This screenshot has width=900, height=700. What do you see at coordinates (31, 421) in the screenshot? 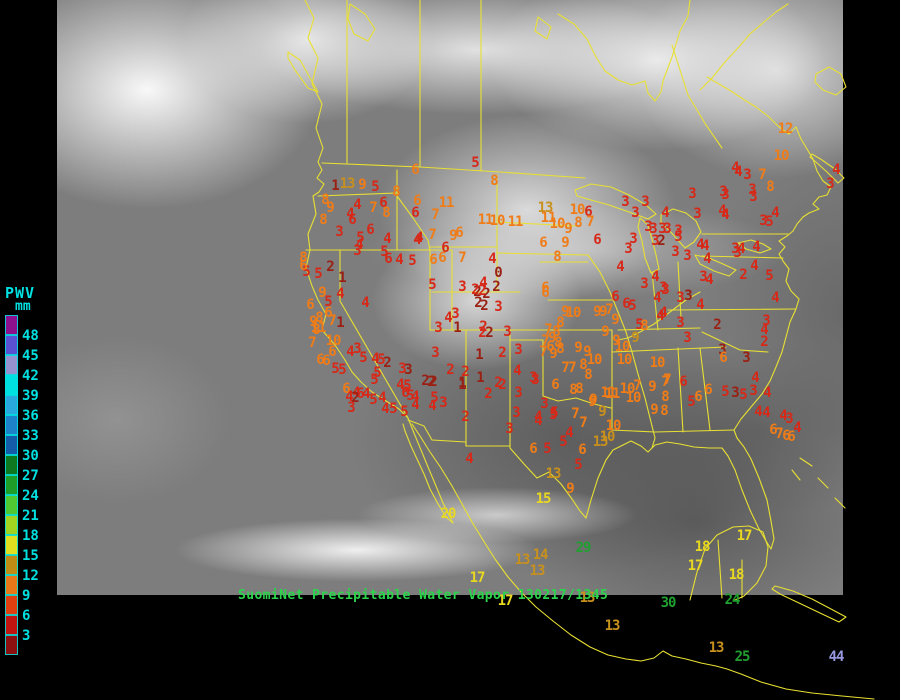
I see `legend-entry: 36` at bounding box center [31, 421].